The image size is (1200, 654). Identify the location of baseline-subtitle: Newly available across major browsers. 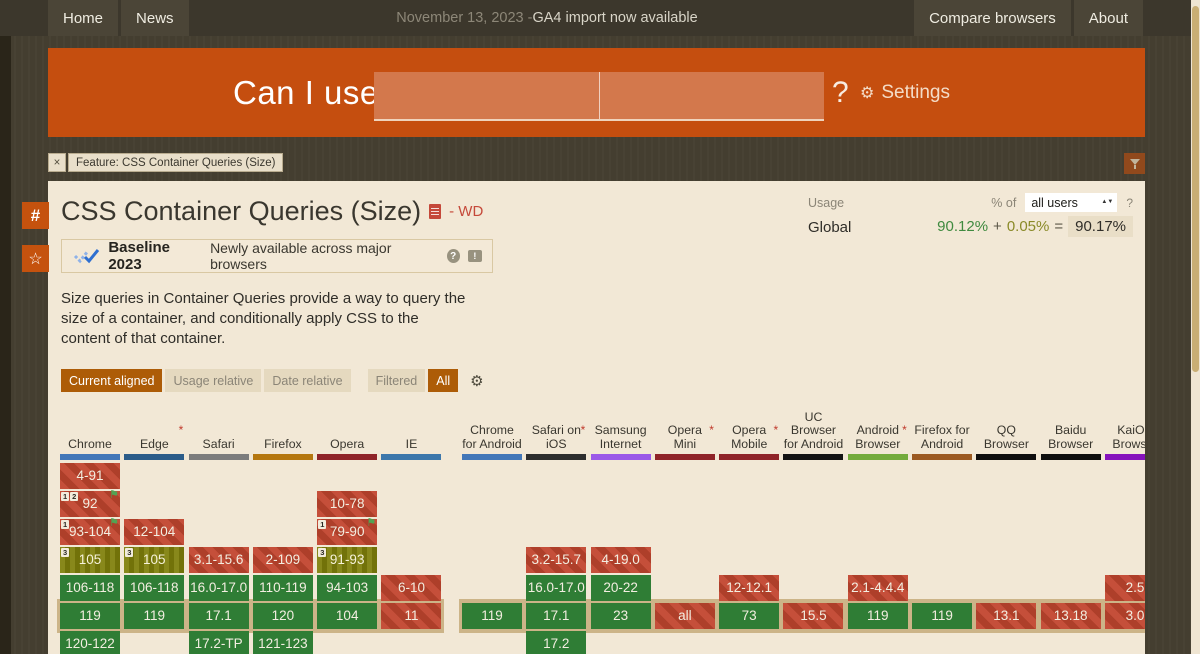
(301, 256).